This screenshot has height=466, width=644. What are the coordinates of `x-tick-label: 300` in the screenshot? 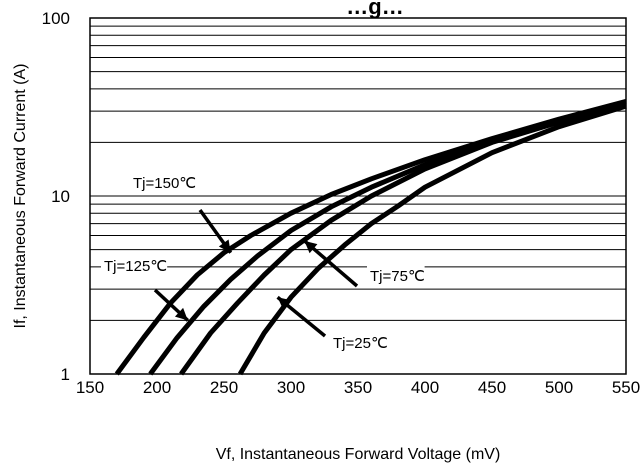 It's located at (291, 387).